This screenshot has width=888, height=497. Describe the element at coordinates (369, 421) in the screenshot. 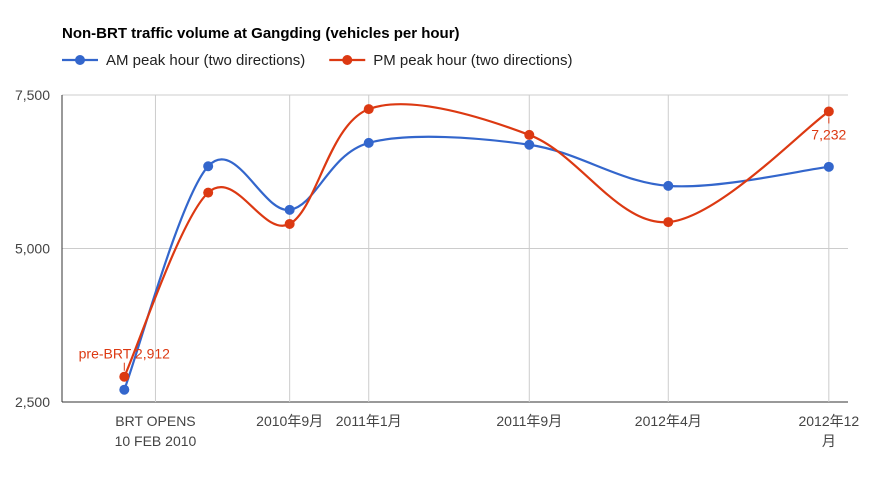

I see `x-tick-label: 2011年1月` at that location.